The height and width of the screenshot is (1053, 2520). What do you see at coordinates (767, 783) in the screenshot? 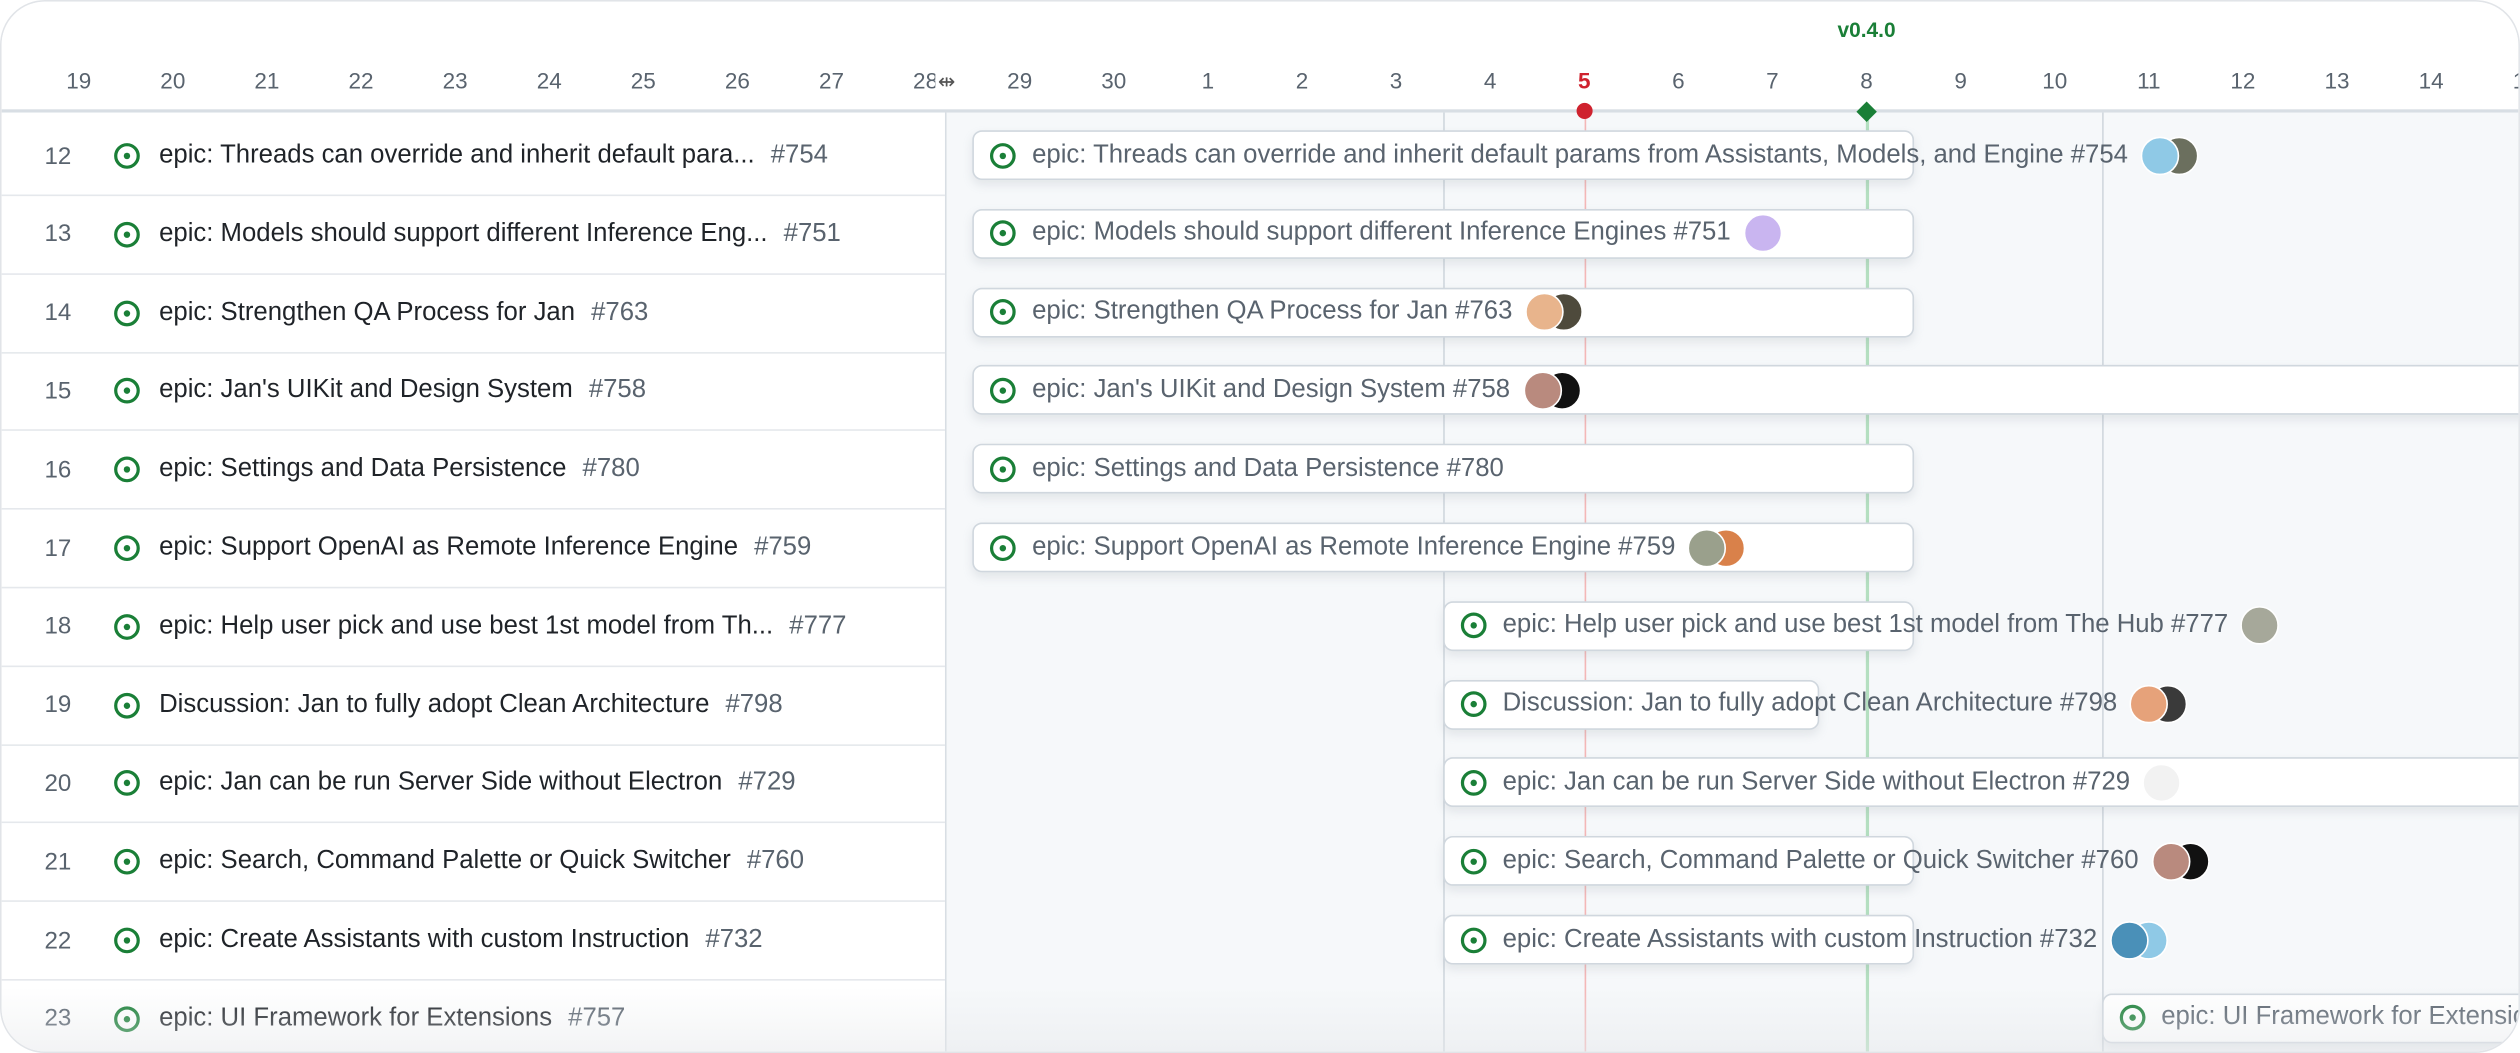
I see `issue-number: #729` at bounding box center [767, 783].